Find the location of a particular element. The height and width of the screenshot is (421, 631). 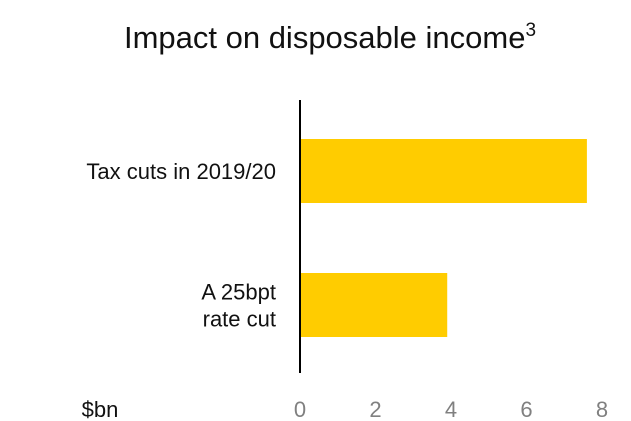

category-label-line: A 25bpt is located at coordinates (238, 292).